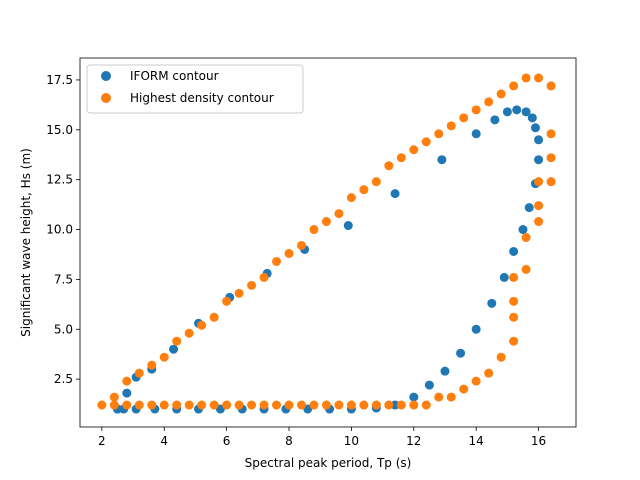 The height and width of the screenshot is (480, 640). I want to click on y-tick-label: 2.5, so click(63, 379).